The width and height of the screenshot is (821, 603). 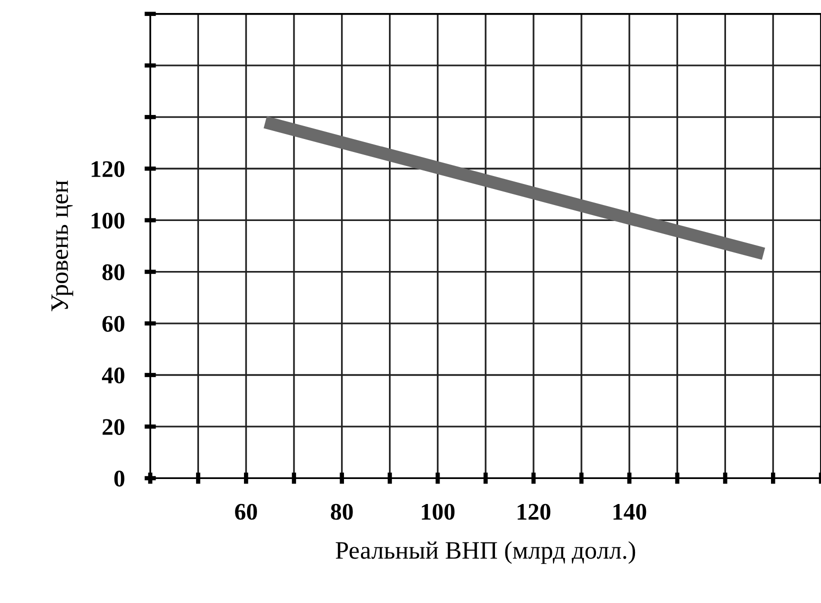 I want to click on y-axis-title: Уровень цен, so click(x=62, y=246).